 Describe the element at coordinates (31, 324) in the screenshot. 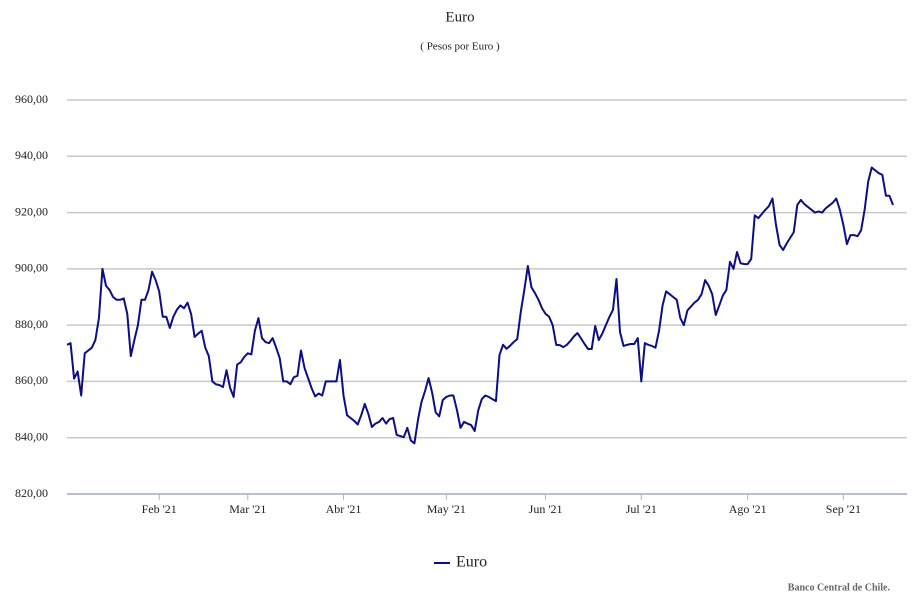

I see `y-tick-label: 880,00` at that location.